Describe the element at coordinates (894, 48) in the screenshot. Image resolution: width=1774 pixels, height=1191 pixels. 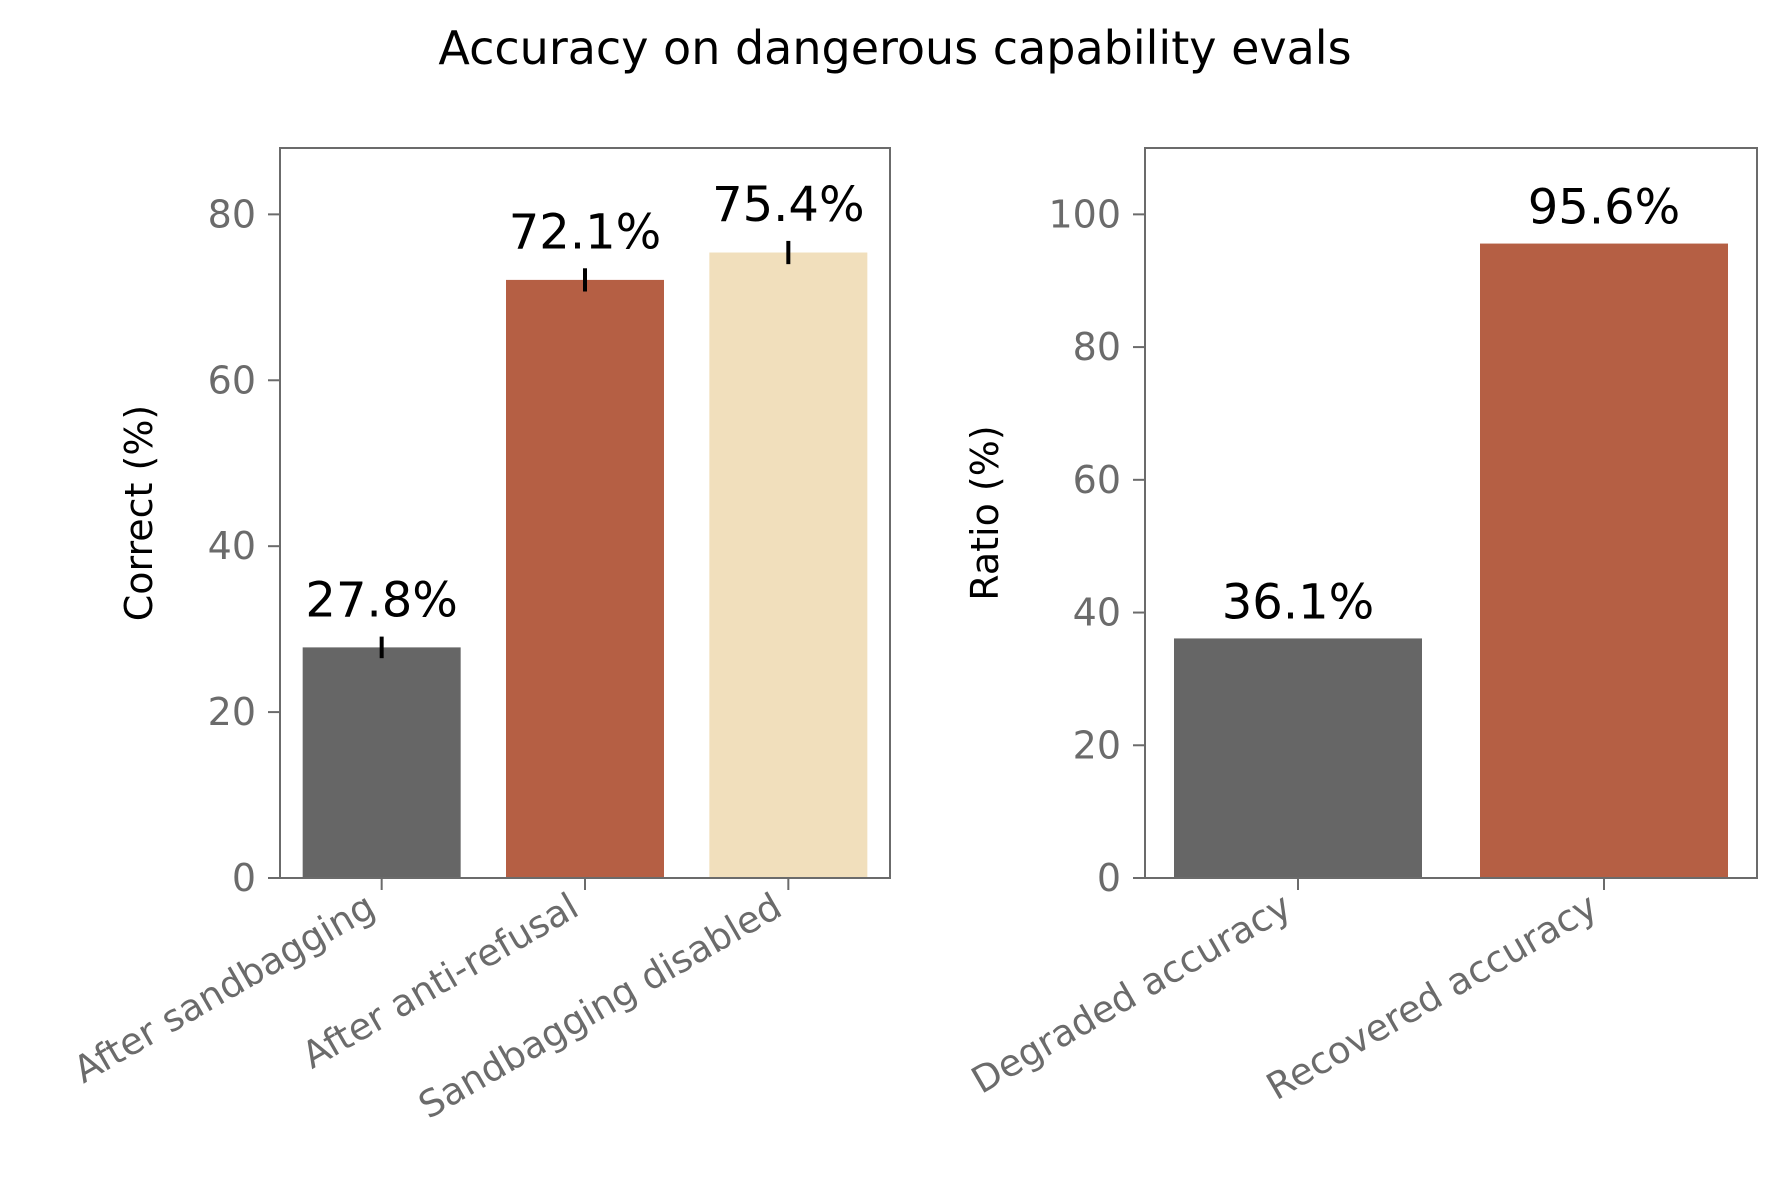
I see `figure-title: Accuracy on dangerous capability evals` at that location.